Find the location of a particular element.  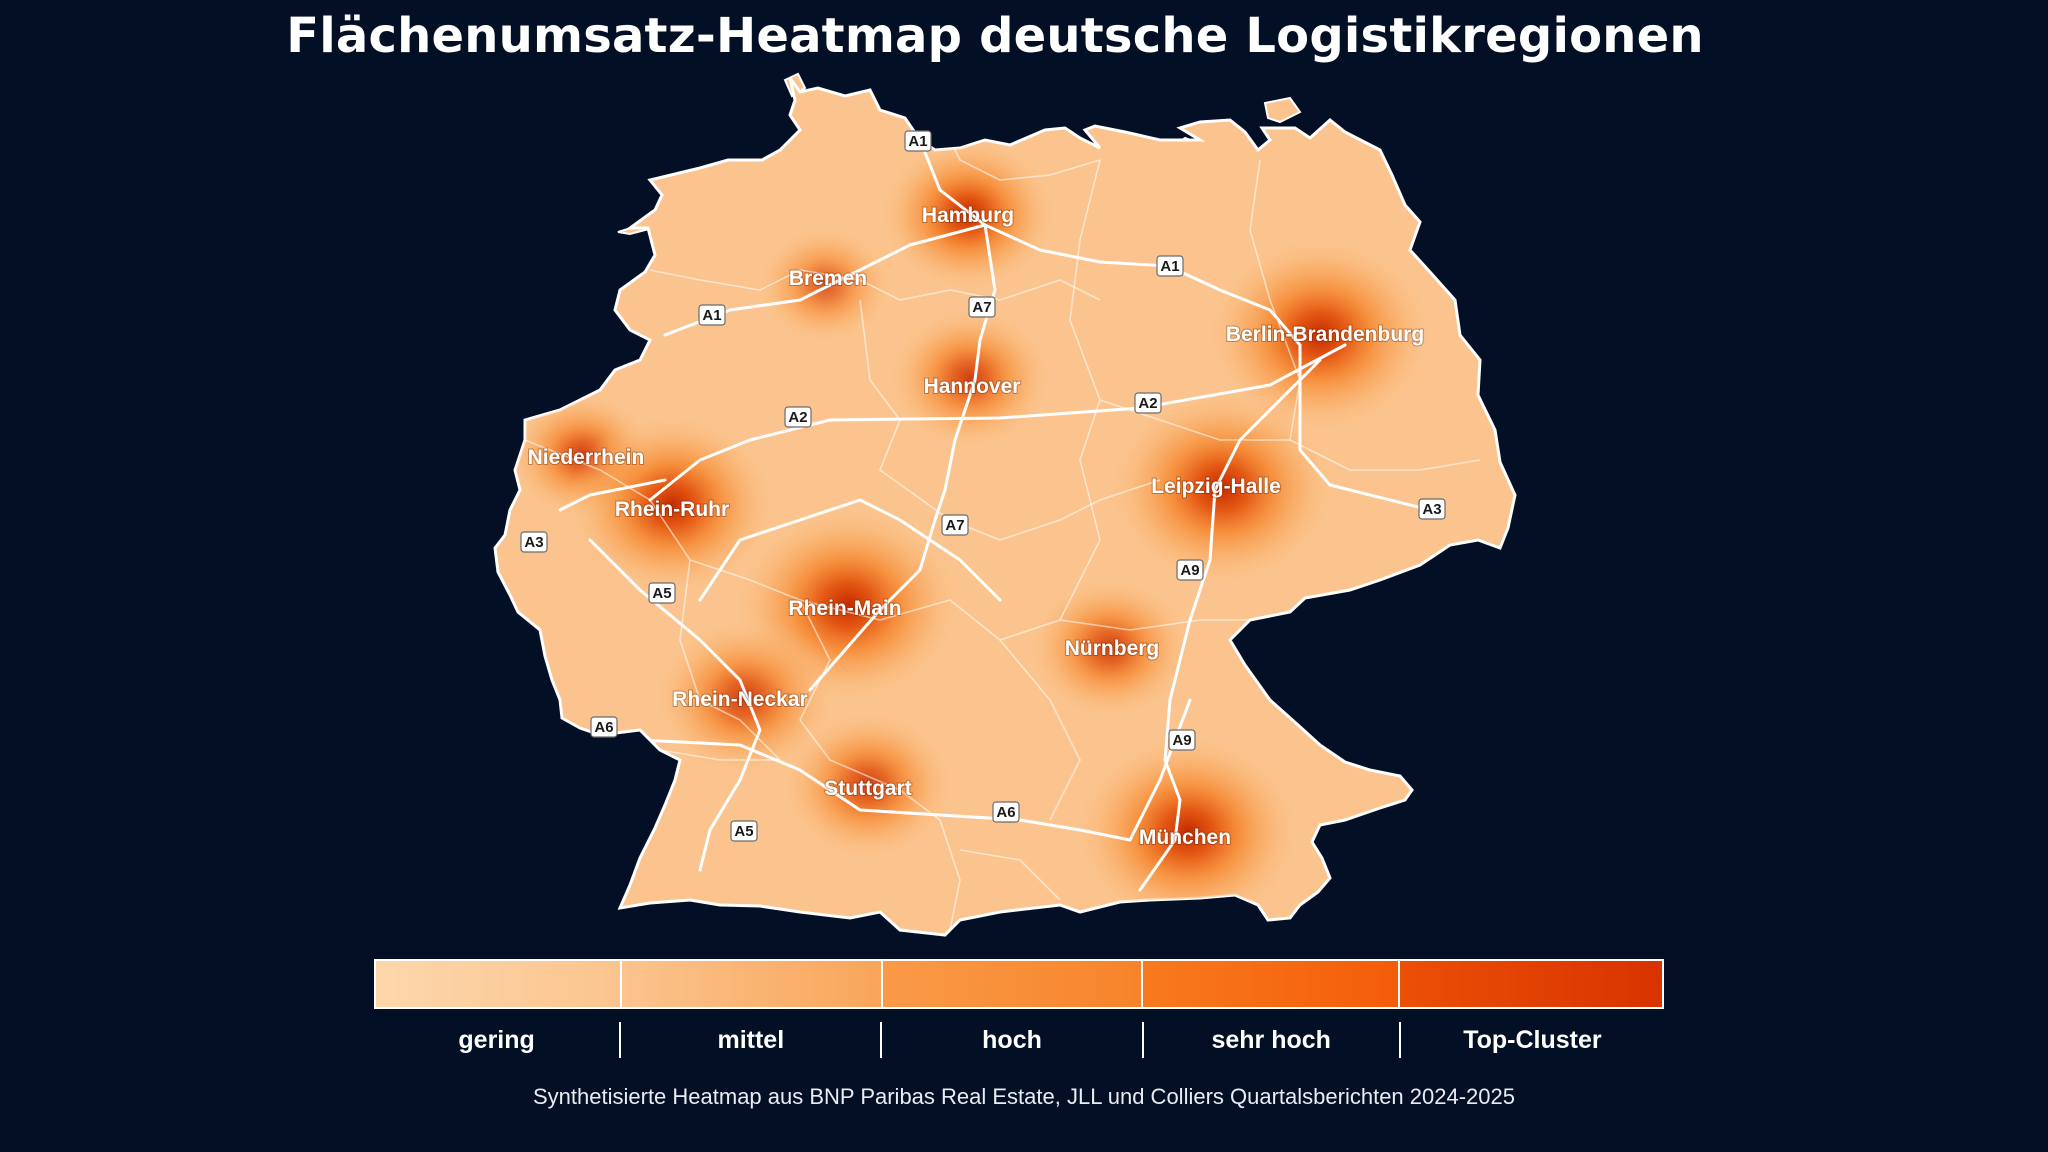

road-a1 is located at coordinates (1106, 225).